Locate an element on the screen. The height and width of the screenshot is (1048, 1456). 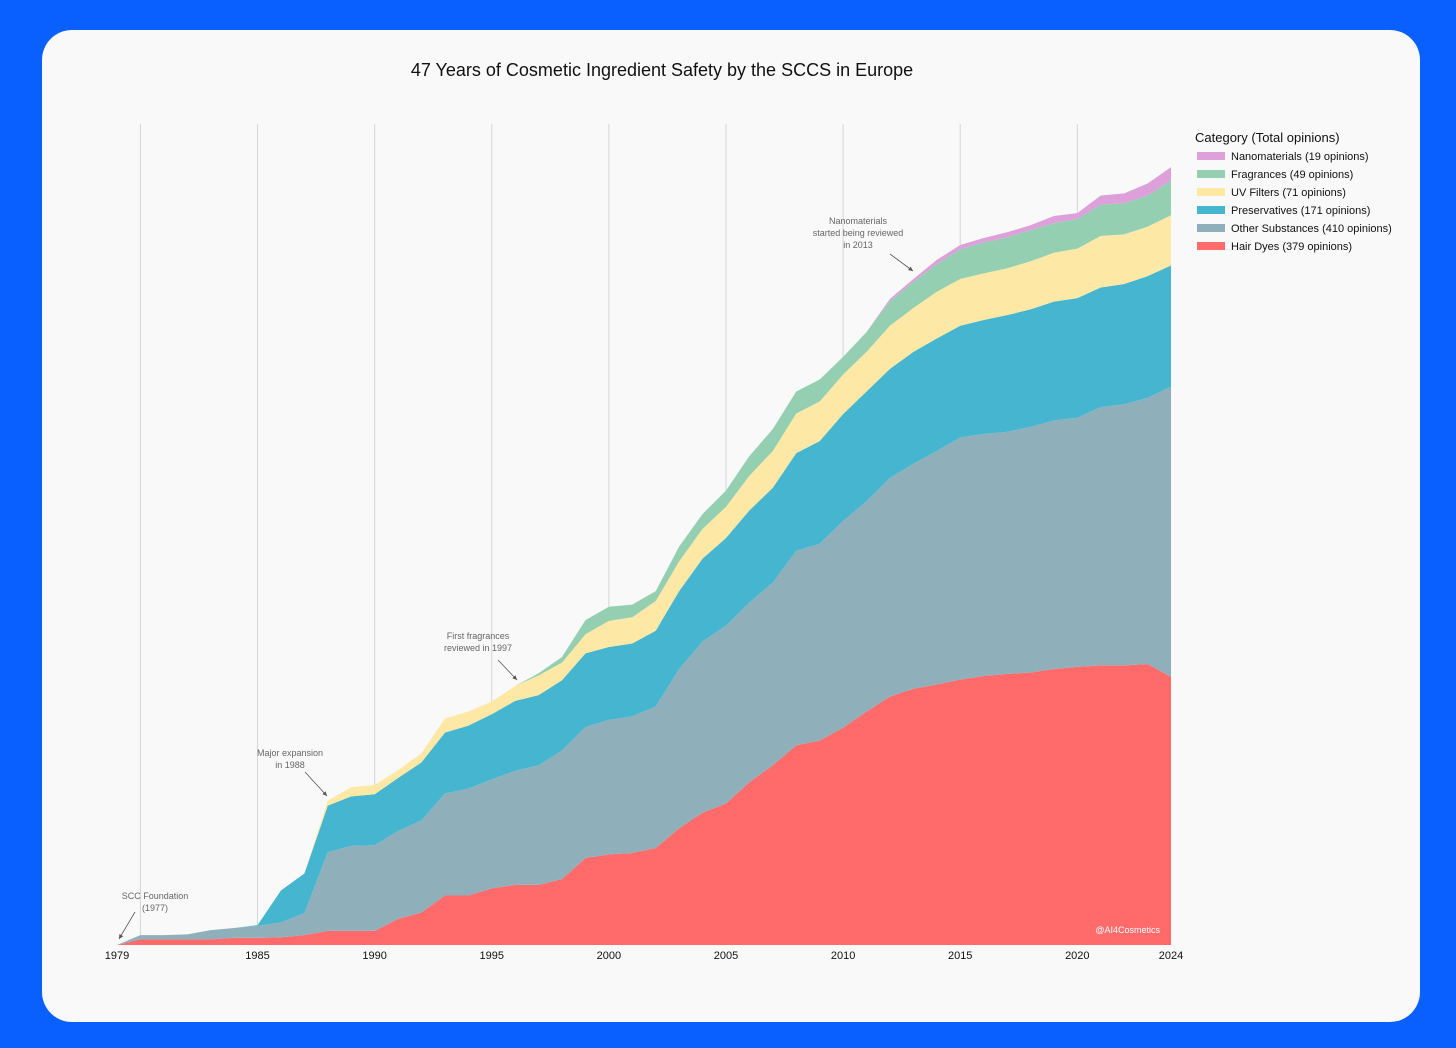
x-axis-ticks: 1979 1985 1990 1995 2000 2005 2010 2015 2020 2024 is located at coordinates (644, 956).